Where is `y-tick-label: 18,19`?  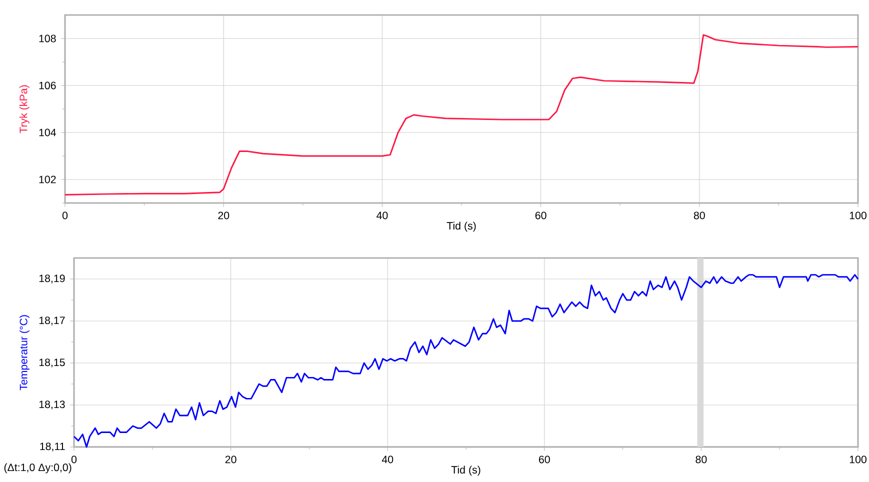 y-tick-label: 18,19 is located at coordinates (52, 279).